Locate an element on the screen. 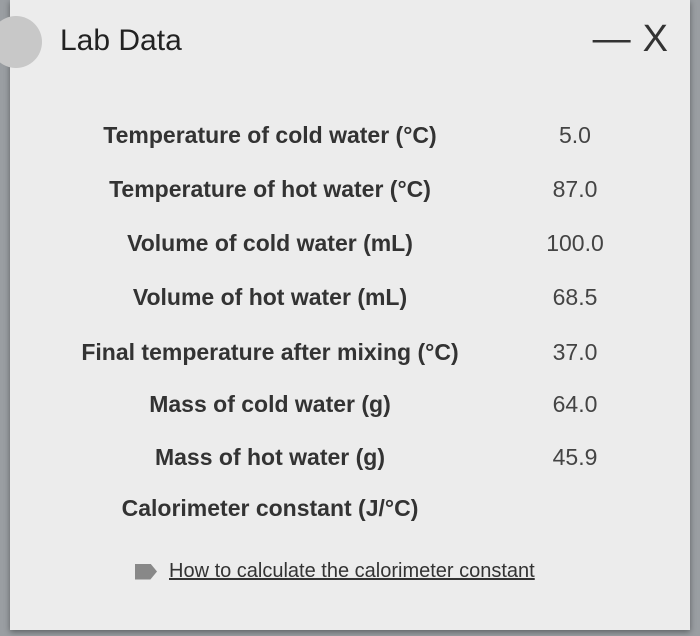 The width and height of the screenshot is (700, 636). row-value: 5.0 is located at coordinates (575, 135).